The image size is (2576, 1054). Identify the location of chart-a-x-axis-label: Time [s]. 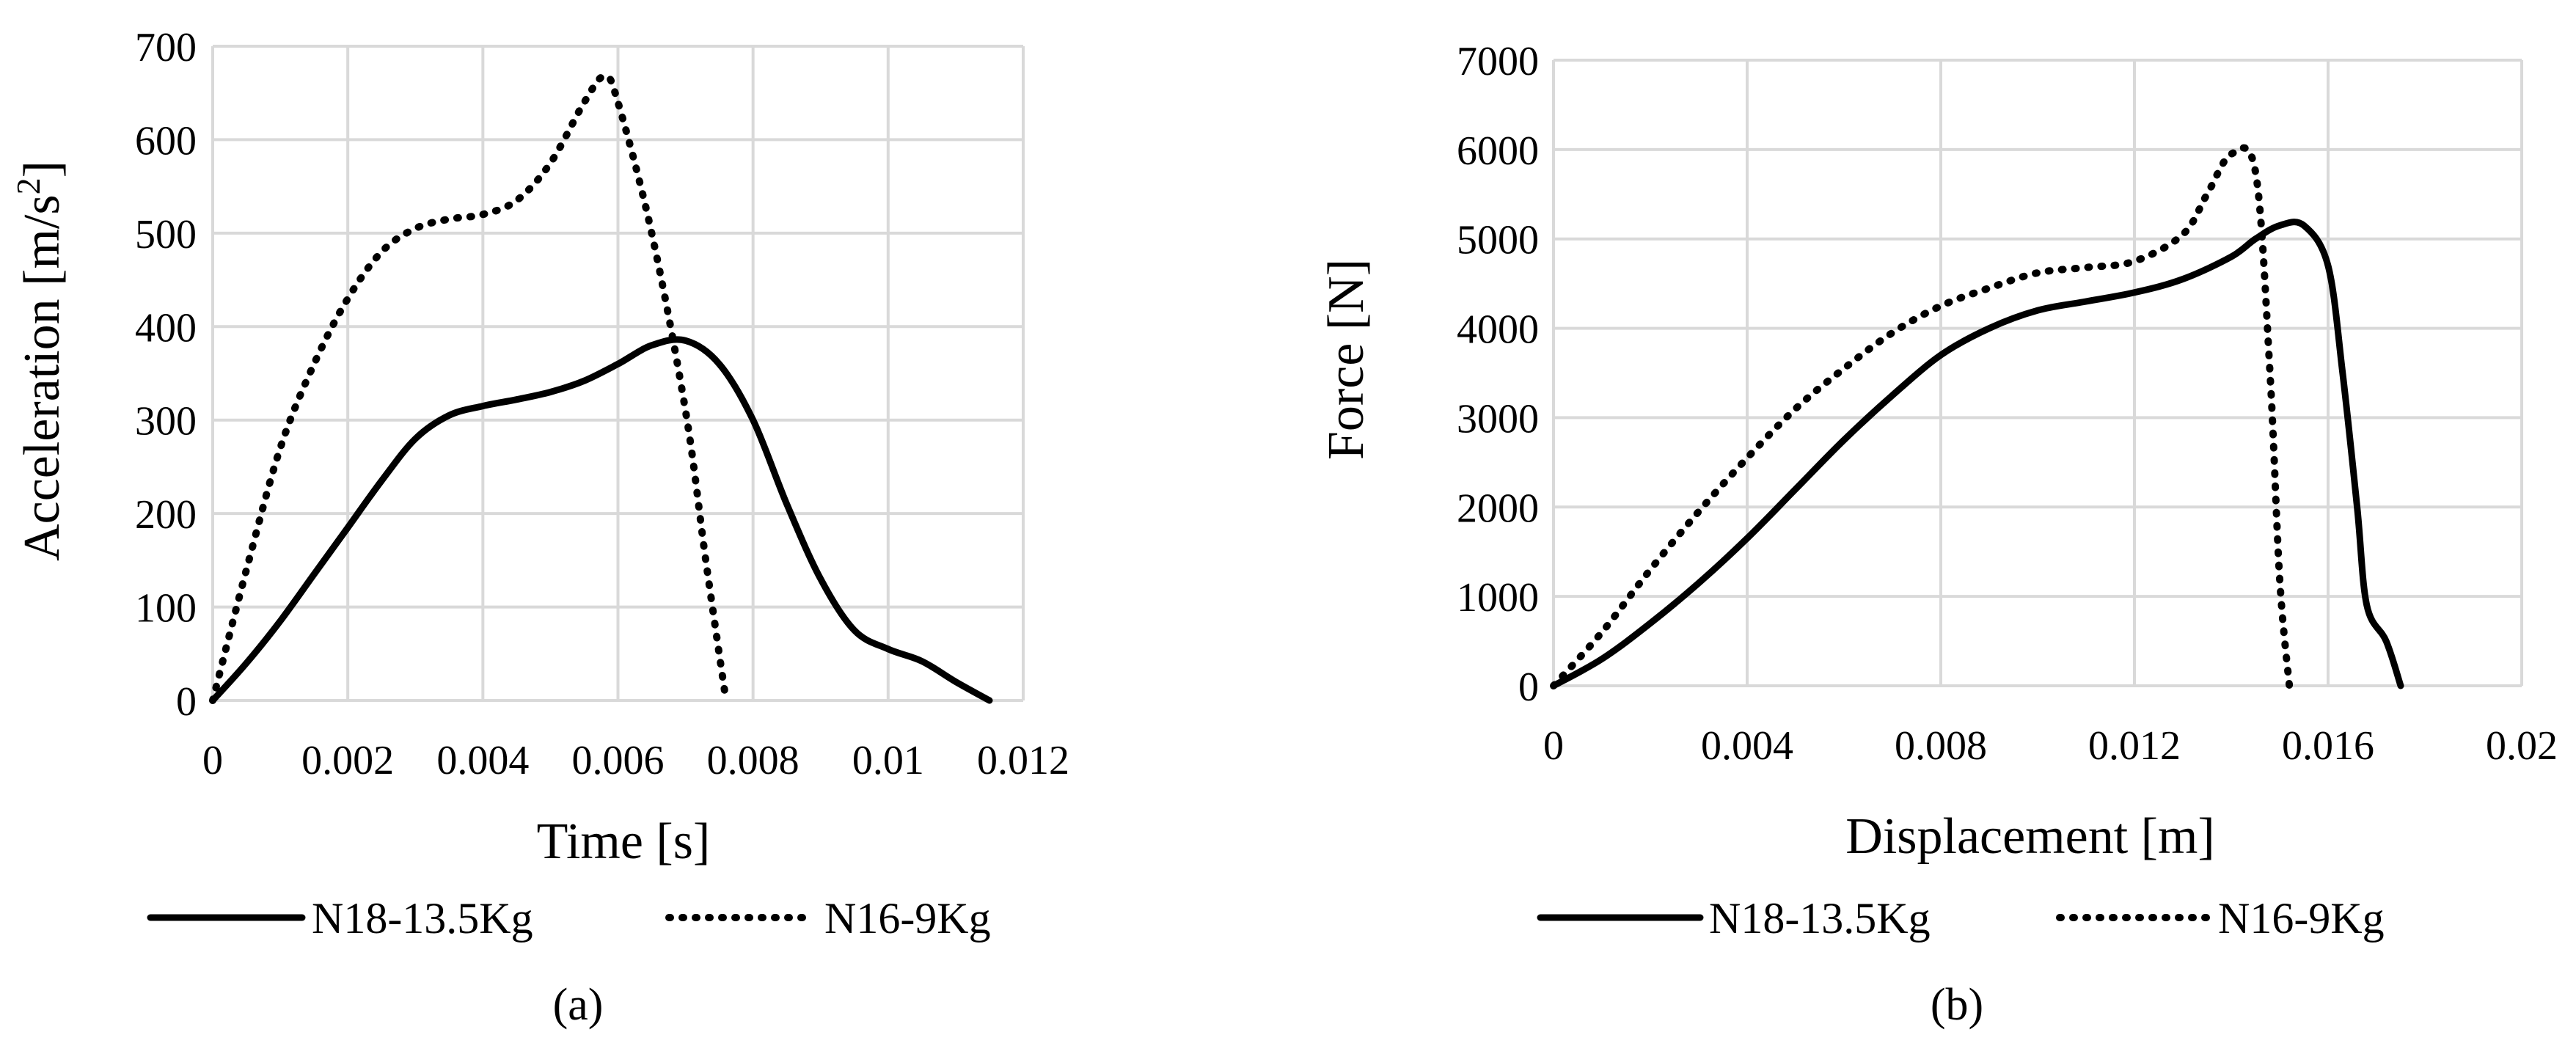
(624, 841).